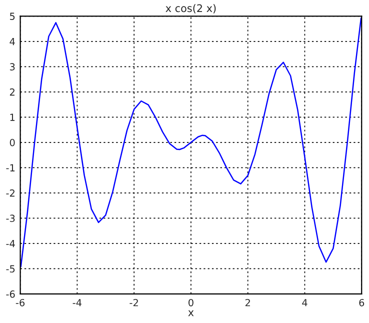 This screenshot has width=369, height=323. I want to click on y-tick-label: 5, so click(12, 16).